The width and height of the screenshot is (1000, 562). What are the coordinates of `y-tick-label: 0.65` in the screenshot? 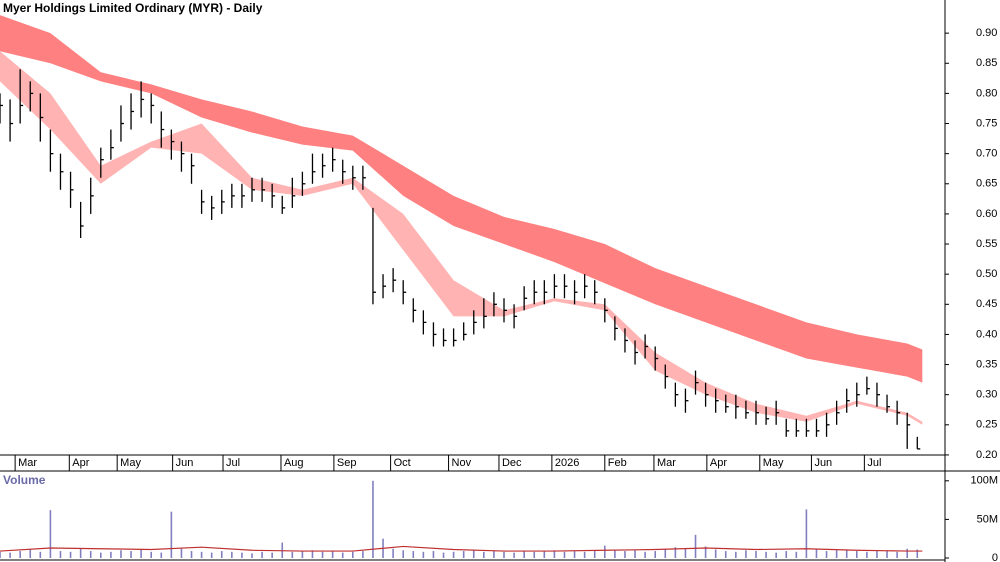 It's located at (986, 184).